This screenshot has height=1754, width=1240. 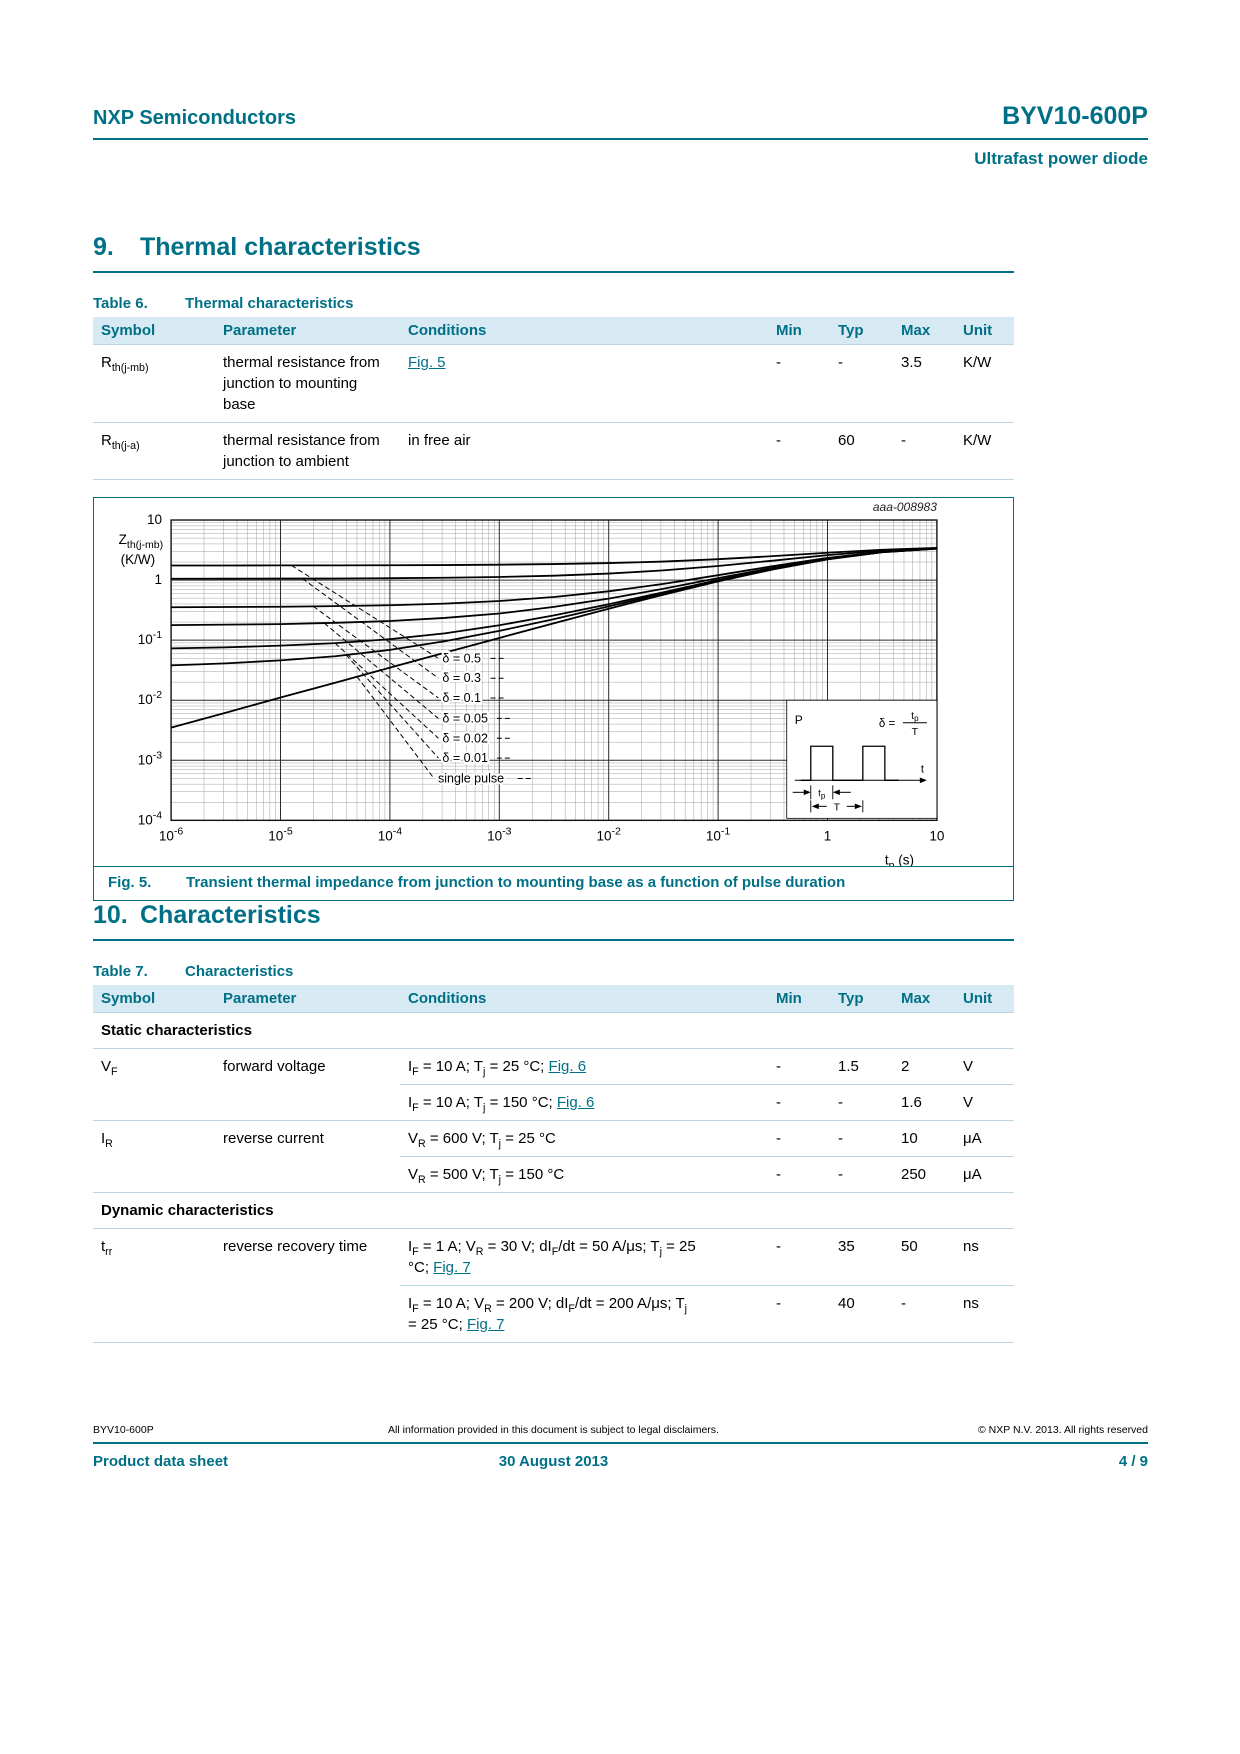 I want to click on table-7-caption-title: Characteristics, so click(x=239, y=971).